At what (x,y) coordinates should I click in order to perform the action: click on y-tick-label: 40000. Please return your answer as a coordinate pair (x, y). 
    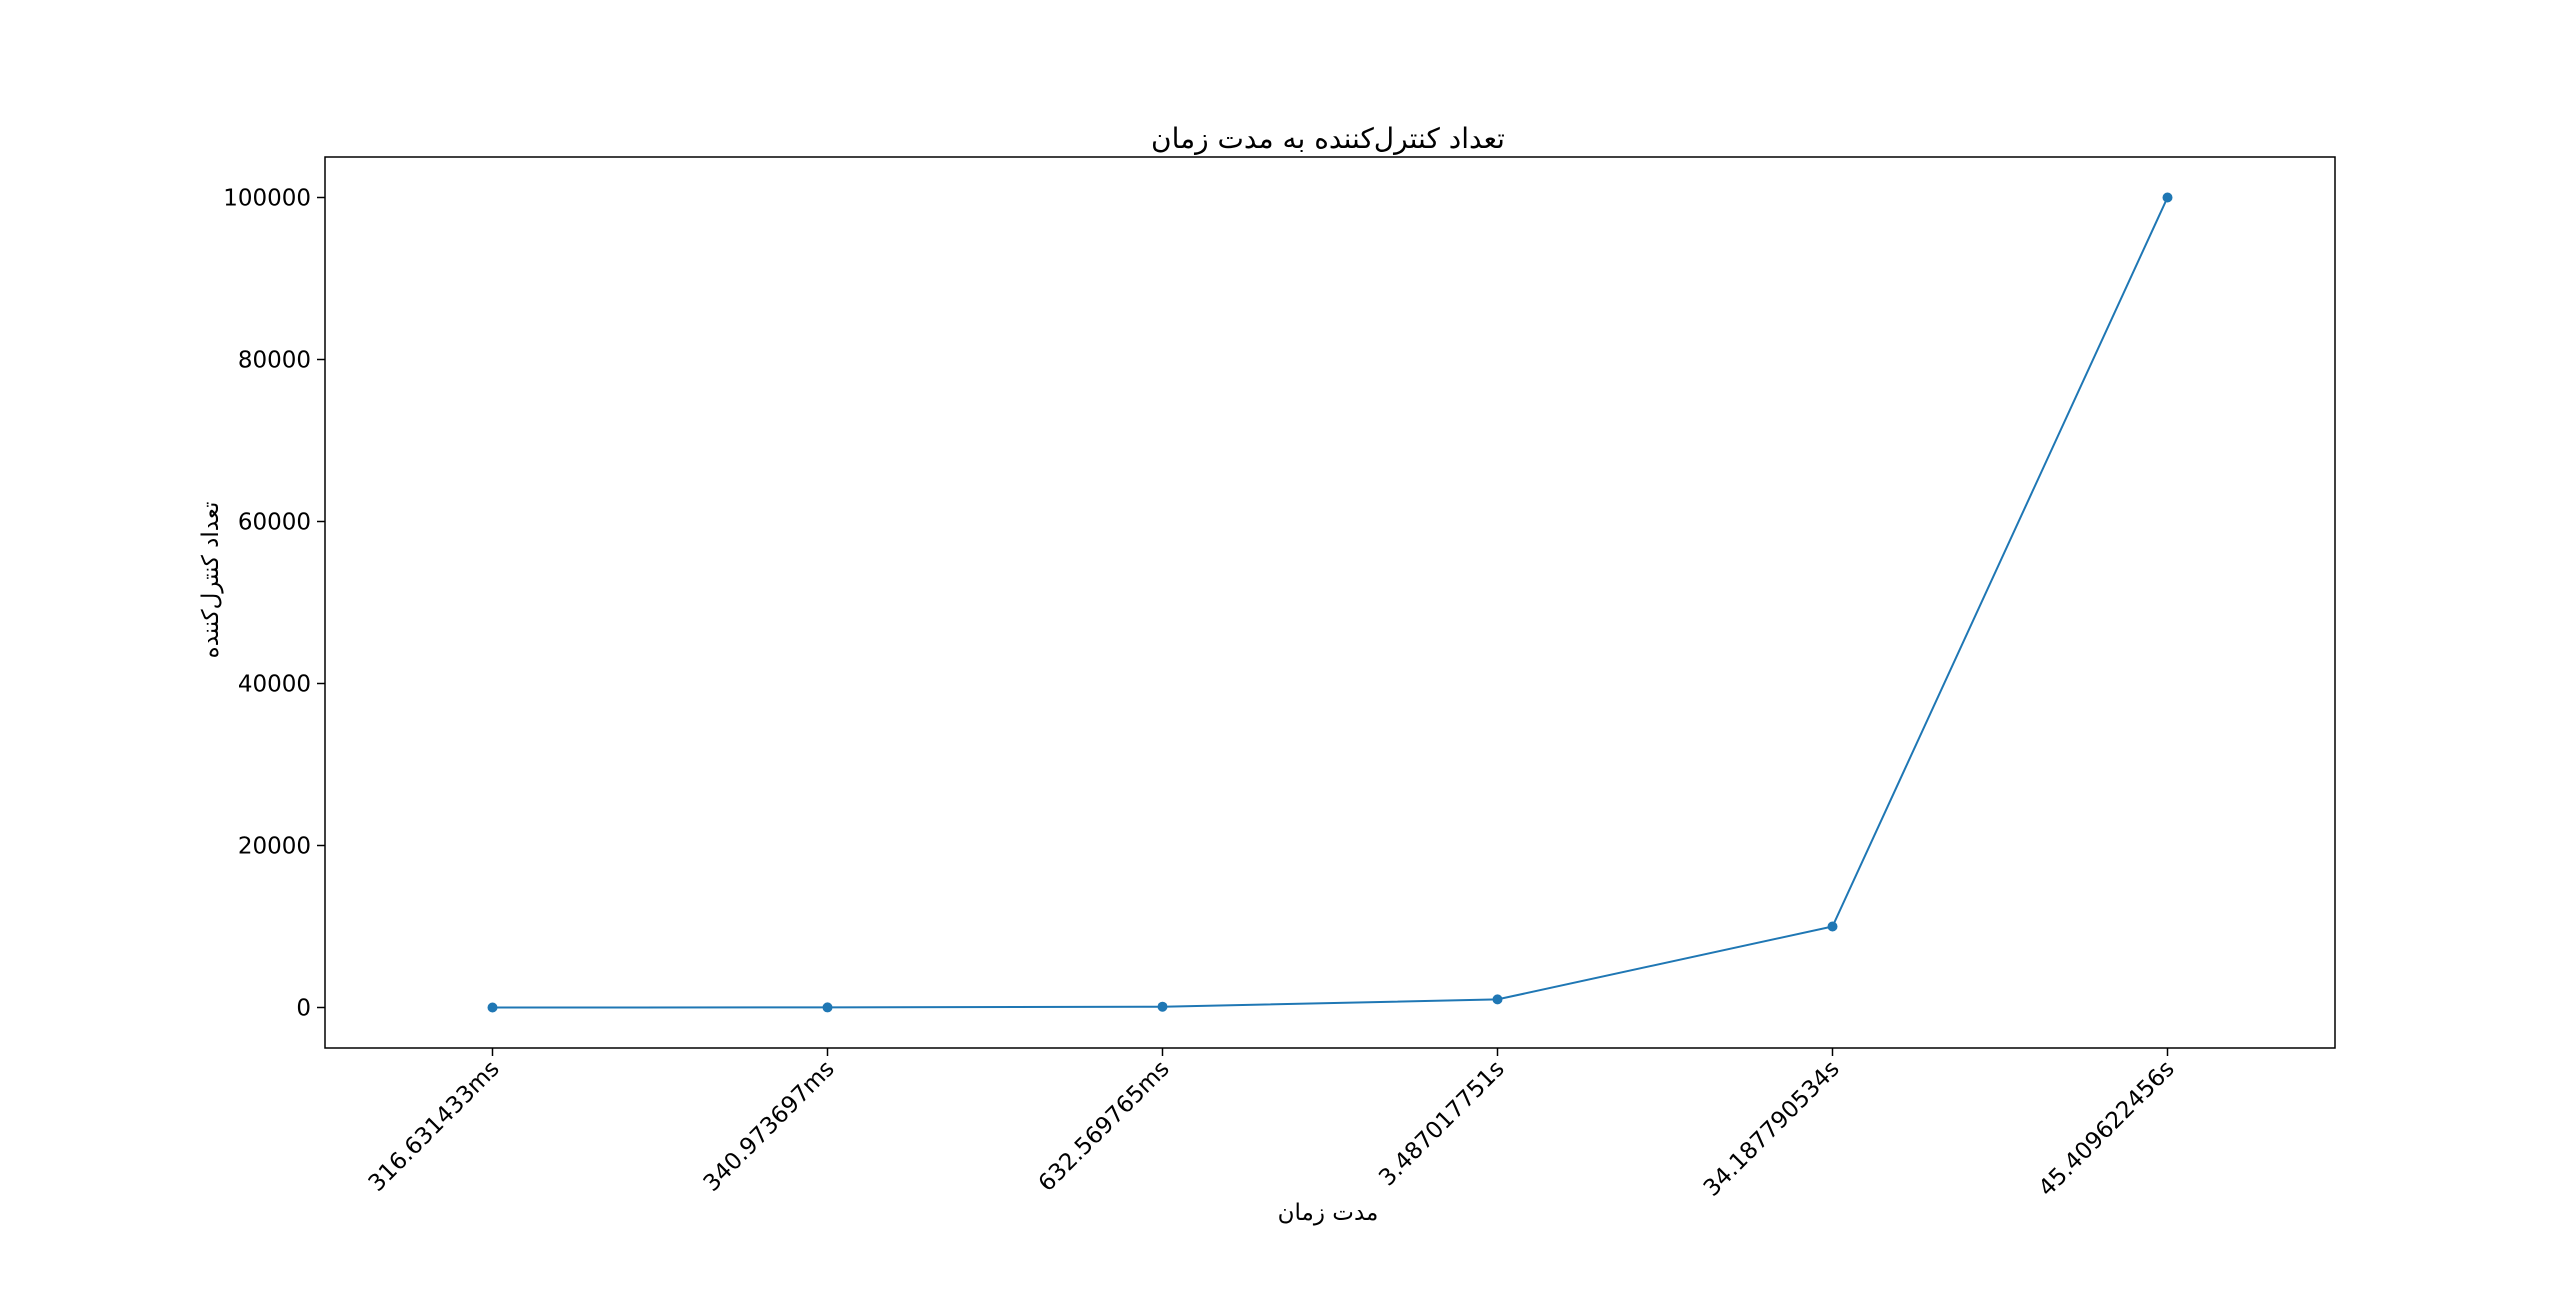
    Looking at the image, I should click on (274, 685).